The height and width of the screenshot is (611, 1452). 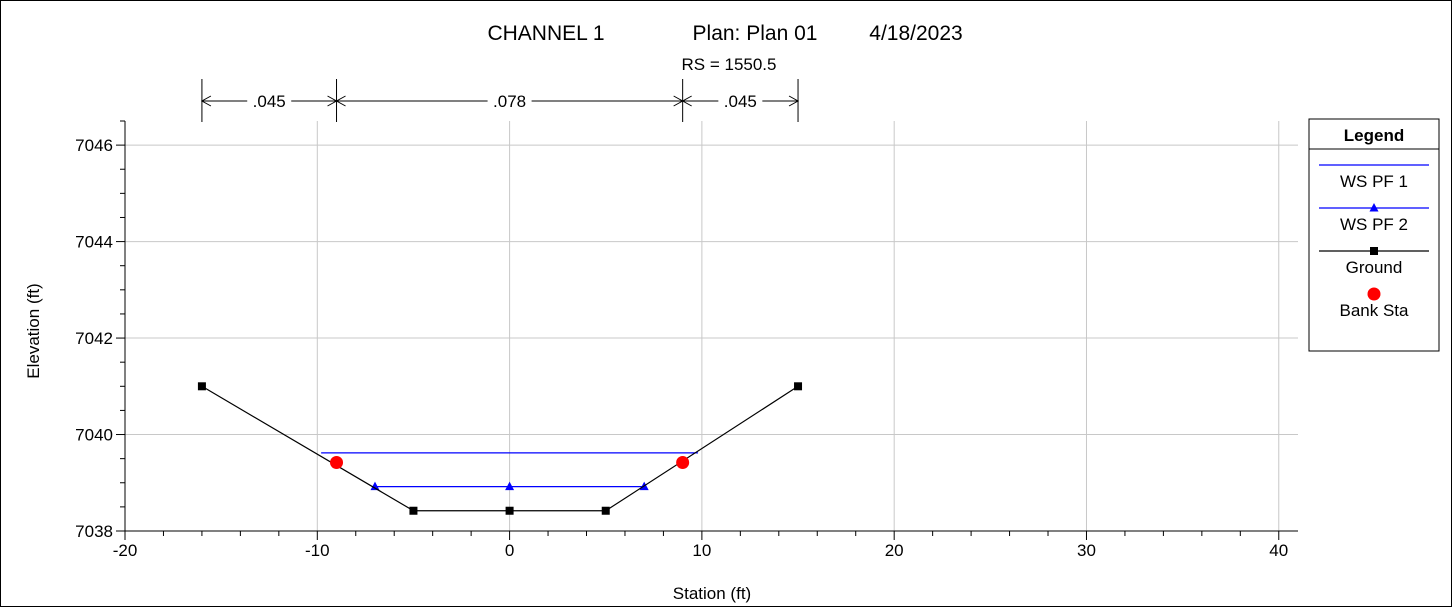 I want to click on series-line, so click(x=500, y=448).